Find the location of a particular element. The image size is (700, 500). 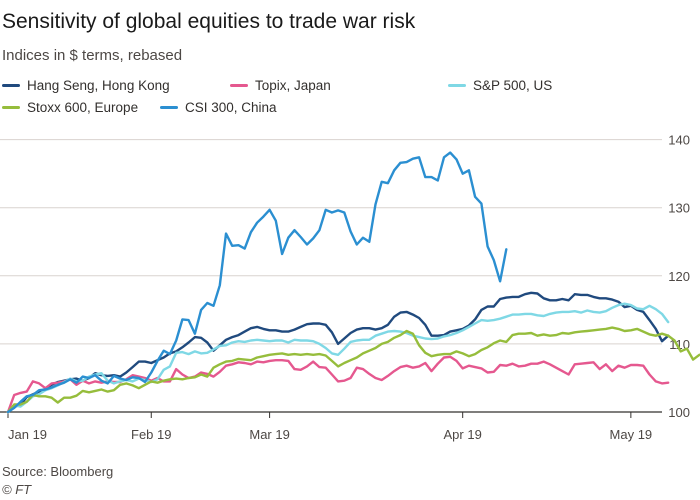

legend-item-sp500: S&P 500, US is located at coordinates (500, 85).